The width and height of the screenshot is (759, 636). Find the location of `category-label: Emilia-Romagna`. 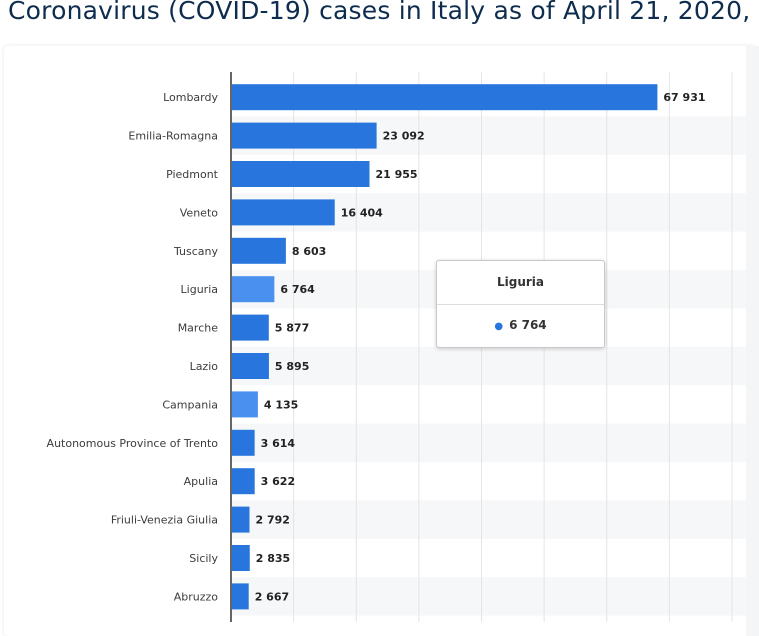

category-label: Emilia-Romagna is located at coordinates (173, 136).